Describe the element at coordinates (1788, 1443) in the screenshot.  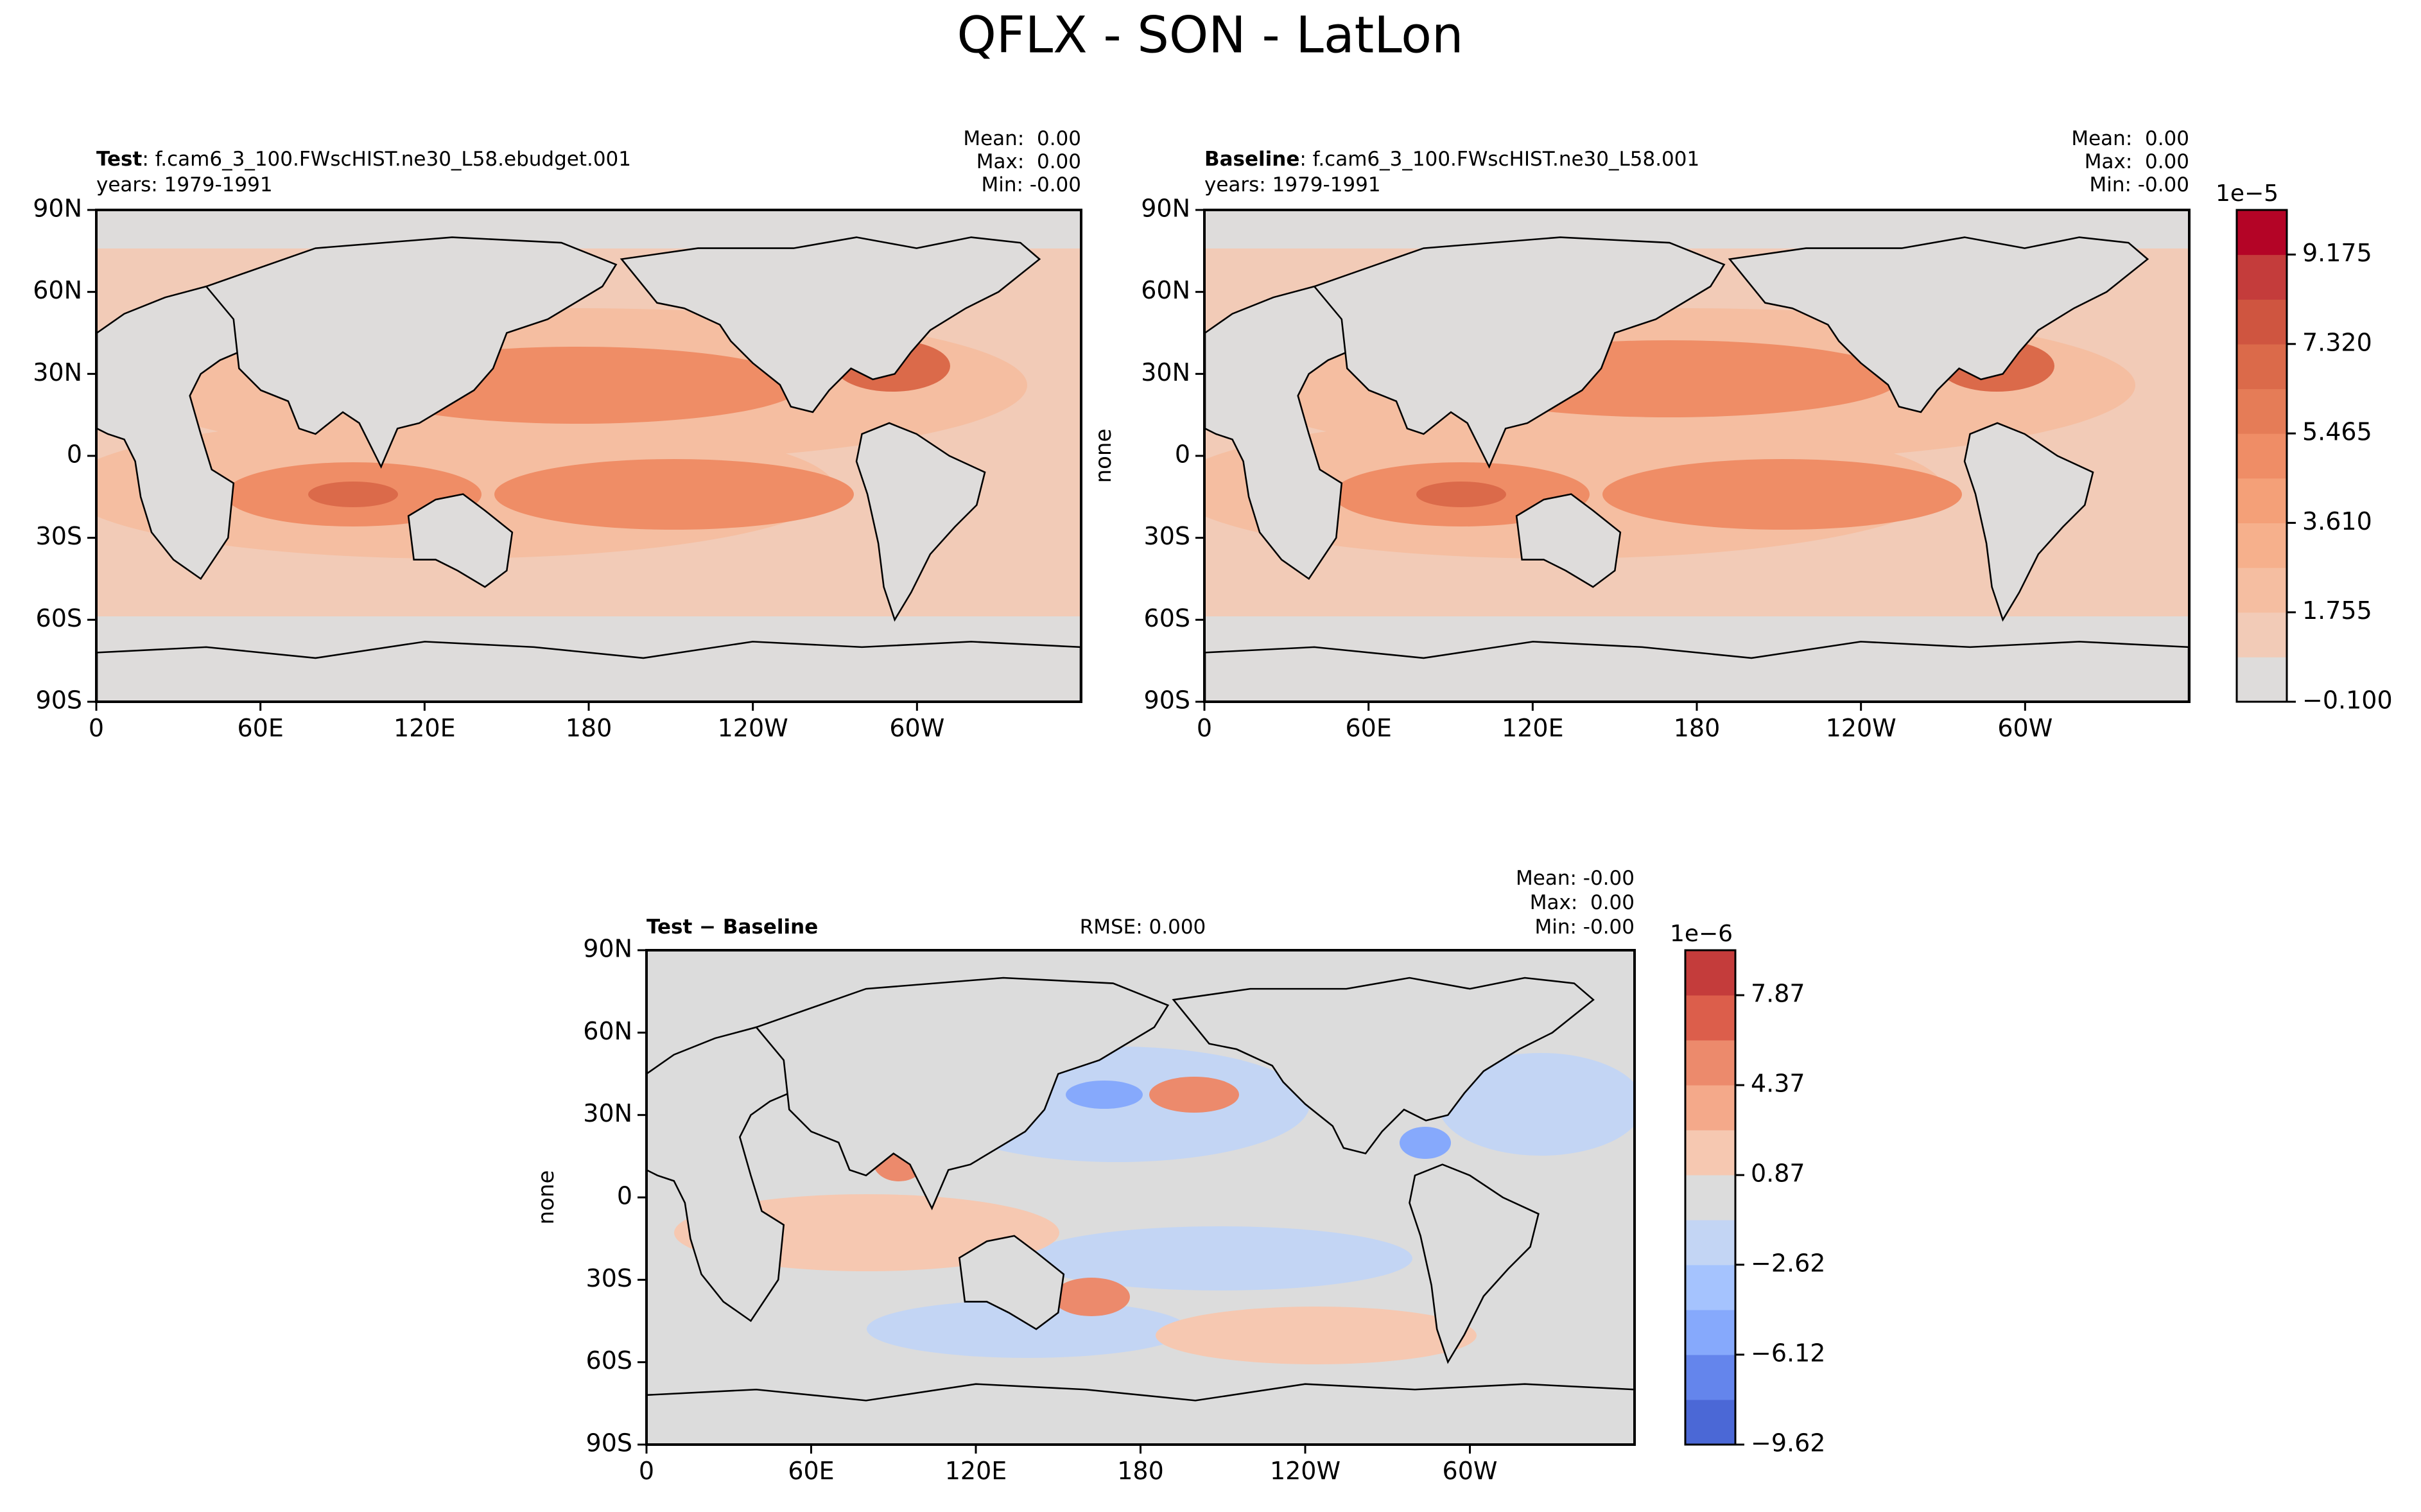
I see `colorbar-tick-label: −9.62` at that location.